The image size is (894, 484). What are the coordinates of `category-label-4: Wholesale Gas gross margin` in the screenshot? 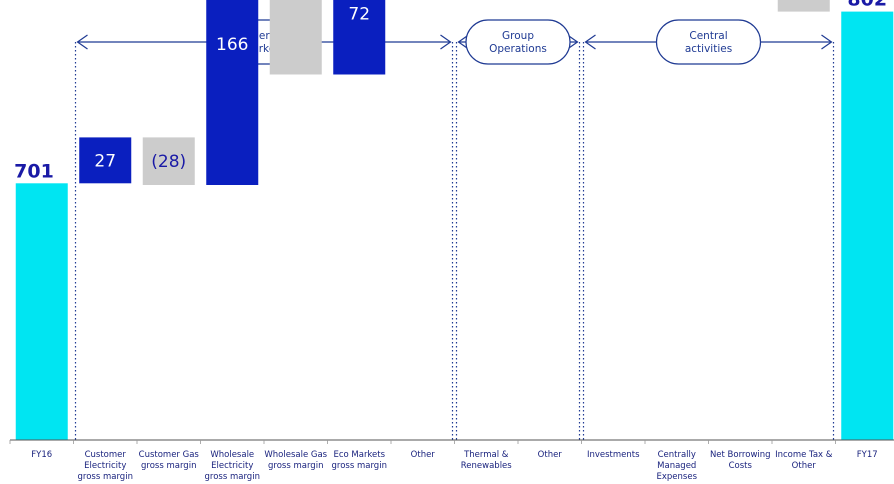 It's located at (295, 460).